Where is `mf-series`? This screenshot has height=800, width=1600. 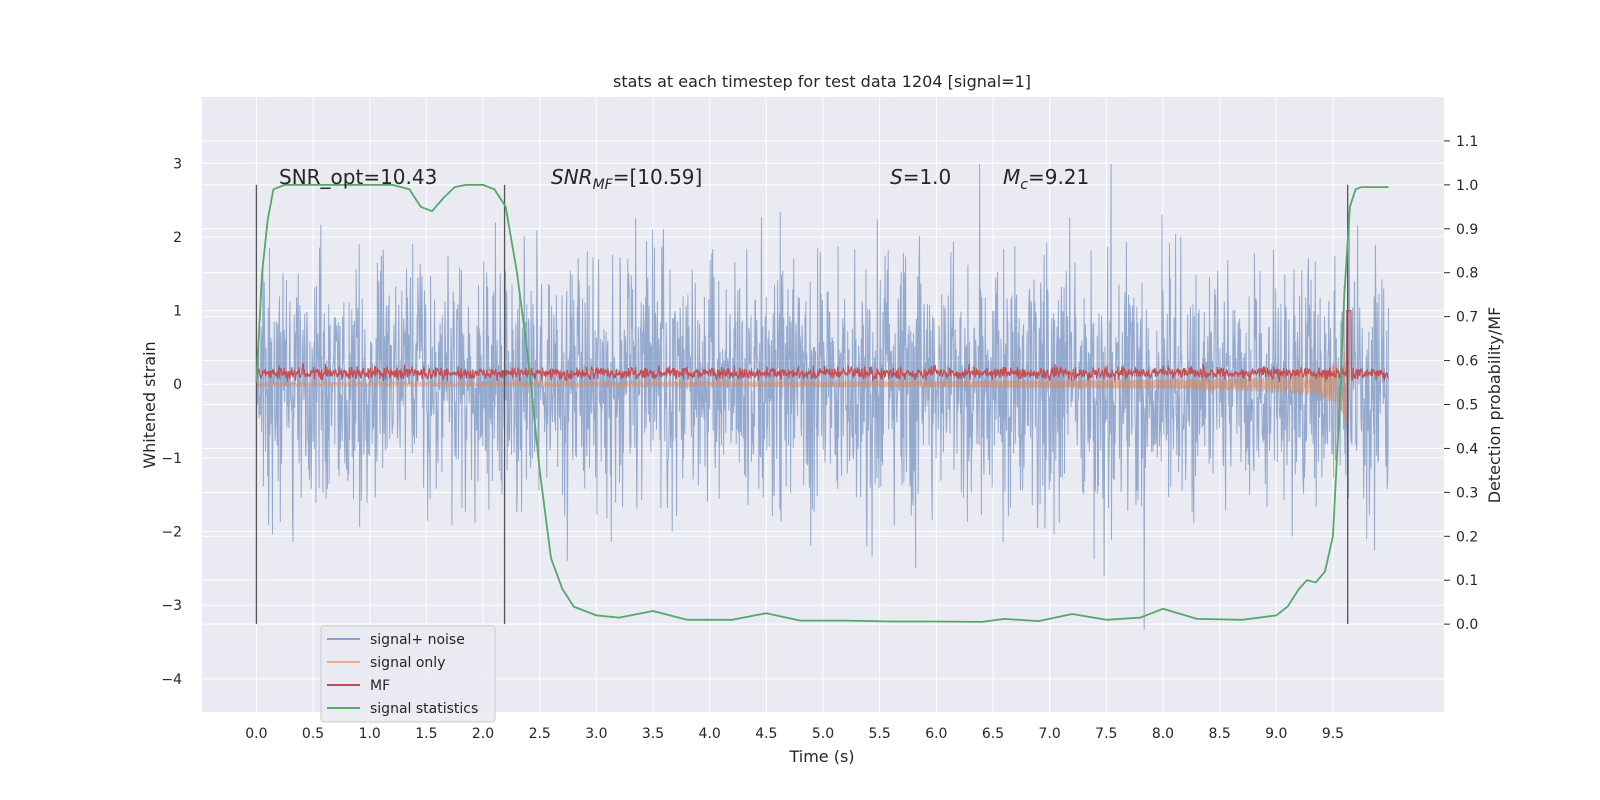
mf-series is located at coordinates (822, 346).